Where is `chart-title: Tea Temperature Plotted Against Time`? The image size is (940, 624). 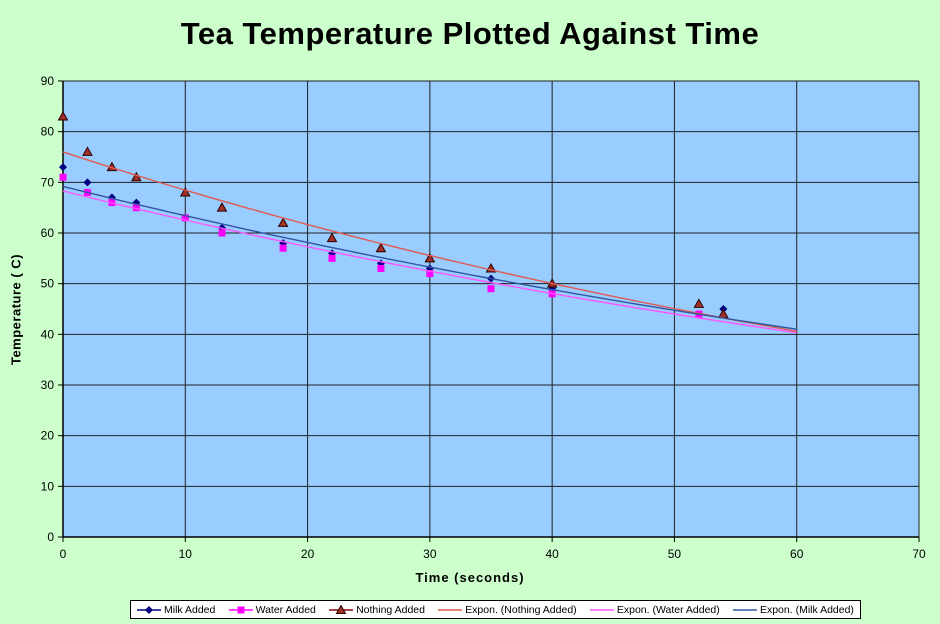 chart-title: Tea Temperature Plotted Against Time is located at coordinates (470, 33).